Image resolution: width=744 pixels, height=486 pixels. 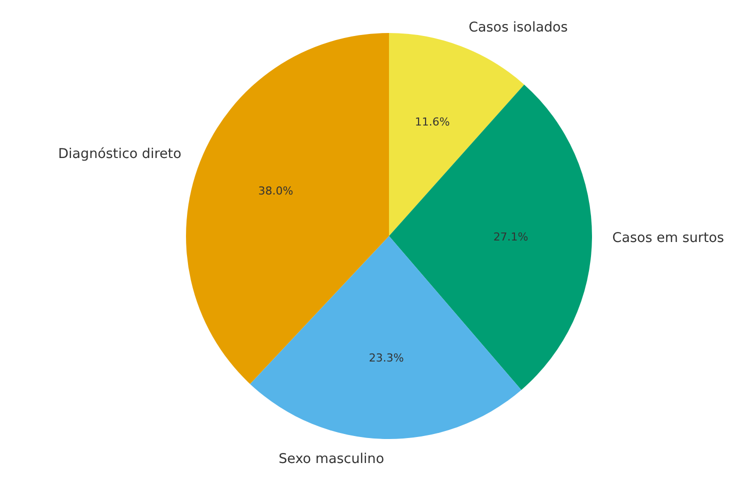 What do you see at coordinates (518, 27) in the screenshot?
I see `slice-label: Casos isolados` at bounding box center [518, 27].